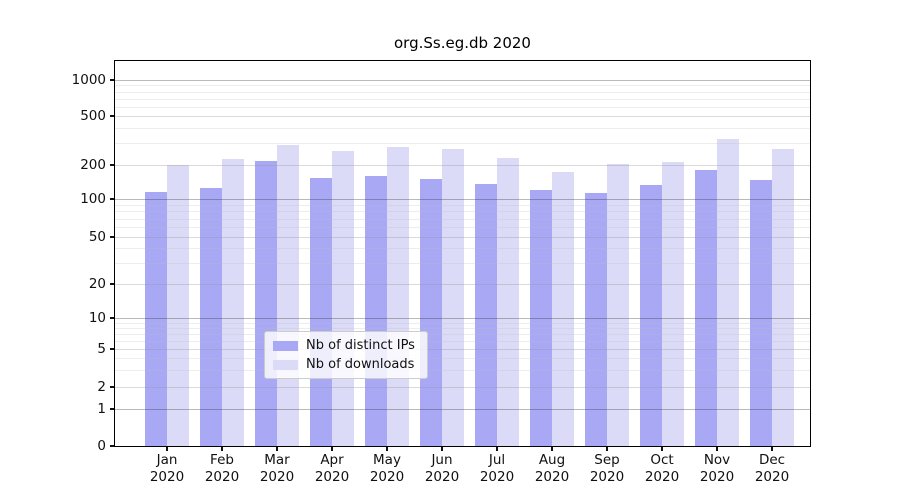 The width and height of the screenshot is (900, 500). I want to click on y-tick-label: 200, so click(93, 165).